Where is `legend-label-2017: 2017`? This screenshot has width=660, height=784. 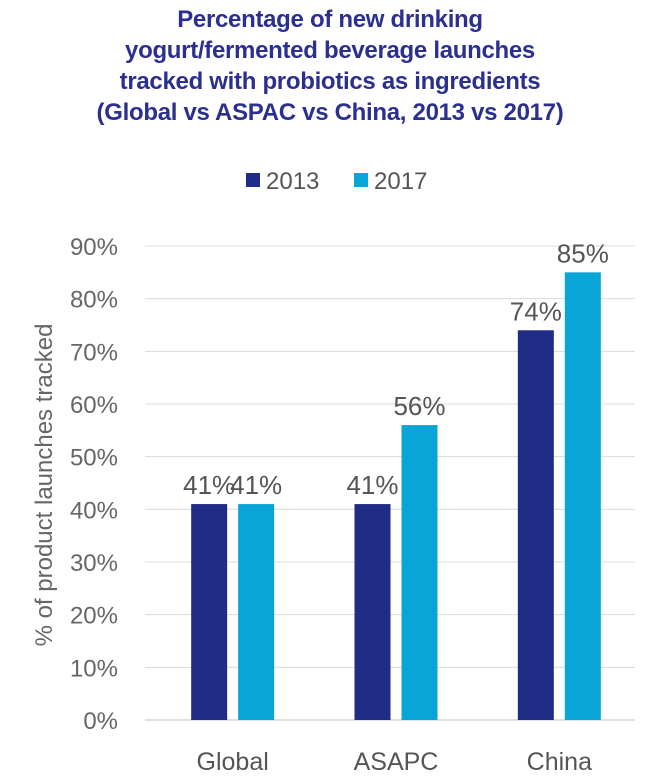 legend-label-2017: 2017 is located at coordinates (400, 181).